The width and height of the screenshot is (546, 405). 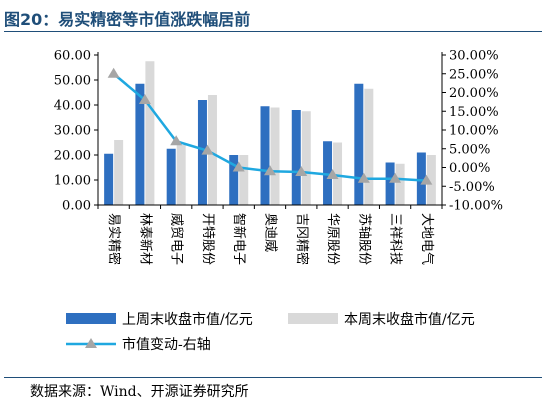 I want to click on chart-title: 图20：易实精密等市值涨跌幅居前, so click(x=127, y=19).